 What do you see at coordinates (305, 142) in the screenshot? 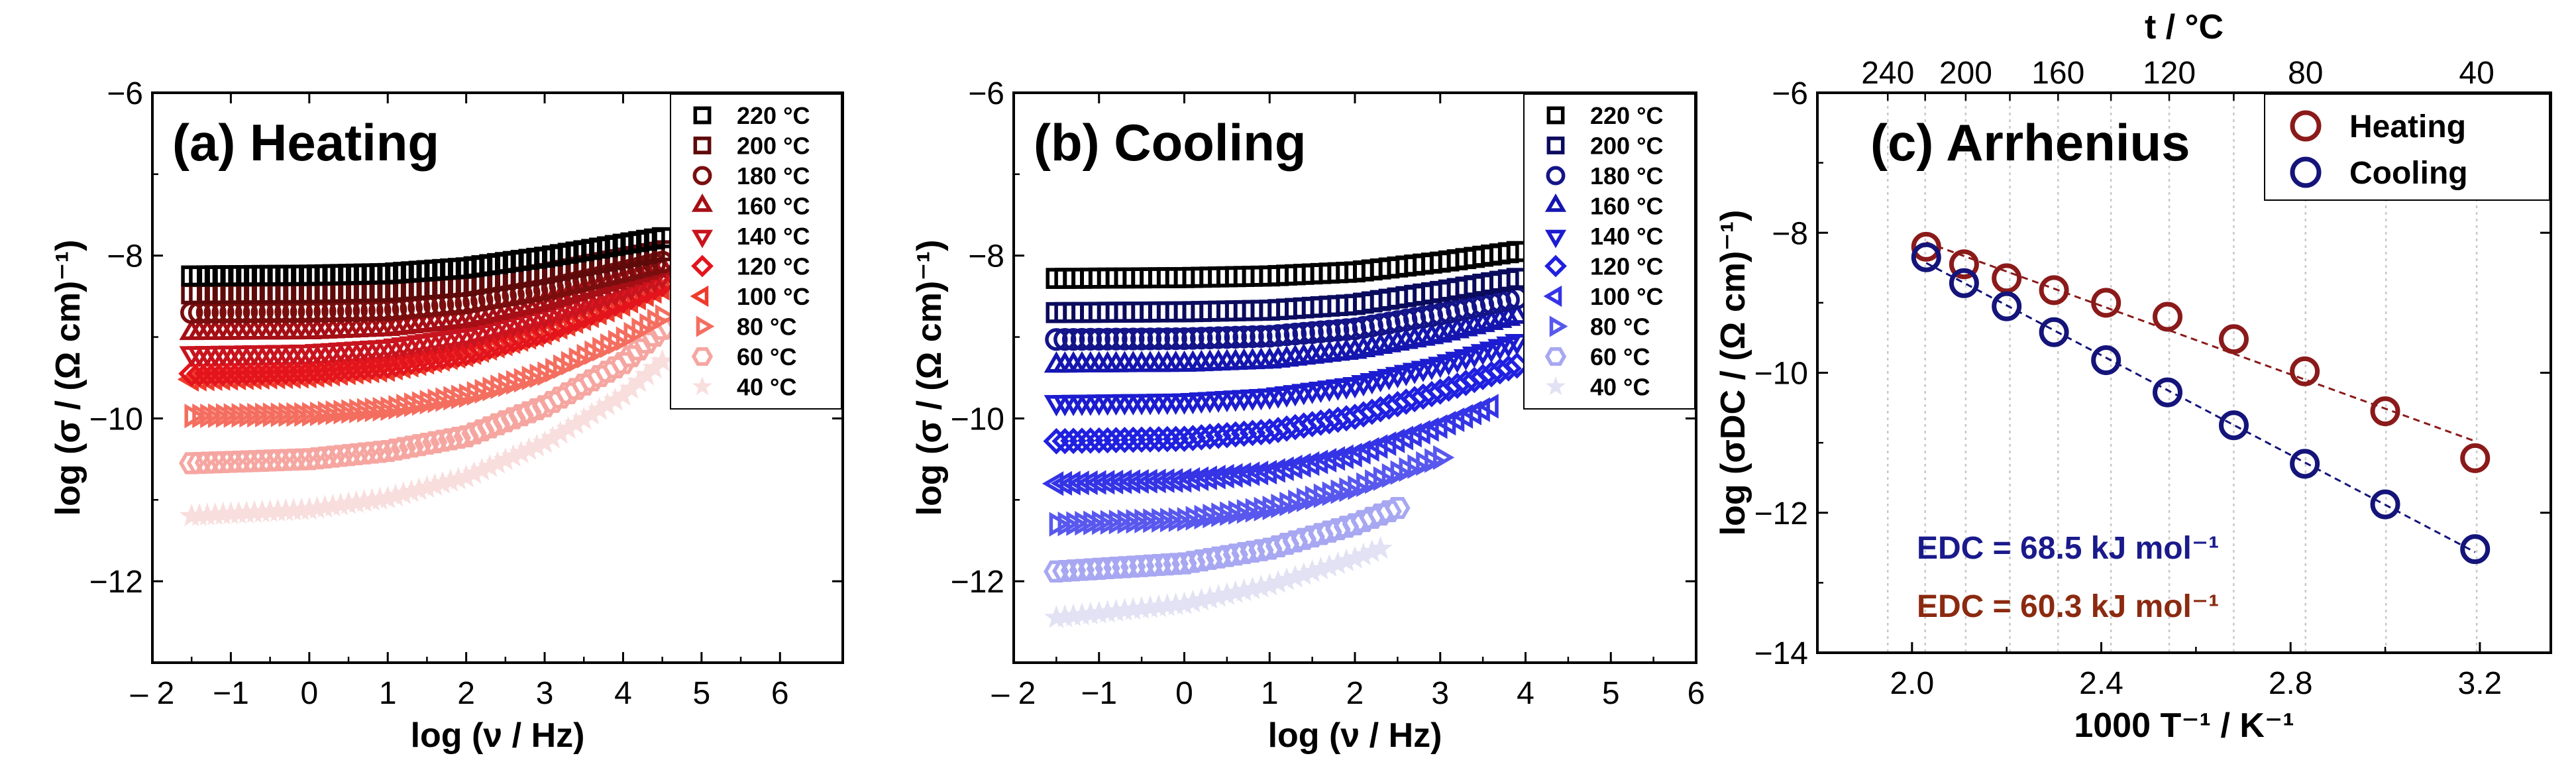
I see `panel-title: (a) Heating` at bounding box center [305, 142].